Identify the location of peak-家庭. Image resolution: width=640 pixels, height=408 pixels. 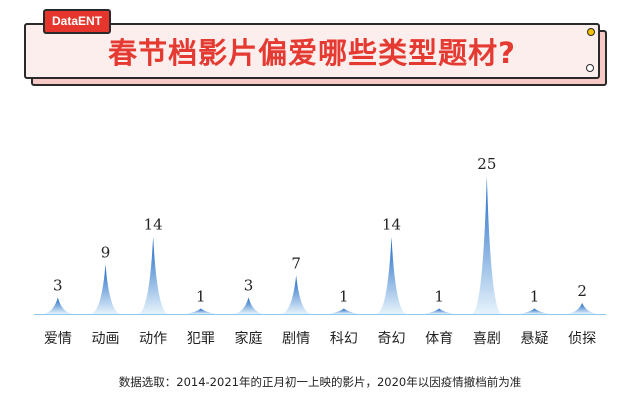
(248, 305).